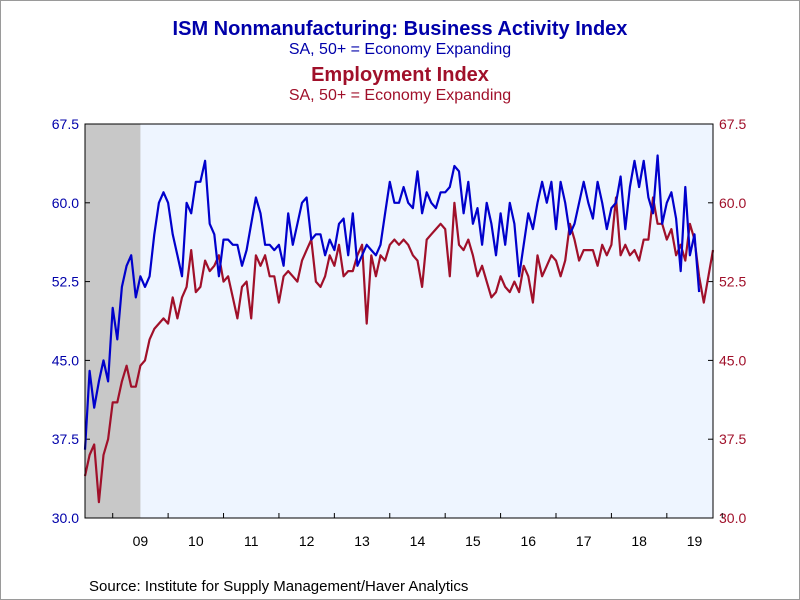 Image resolution: width=800 pixels, height=600 pixels. What do you see at coordinates (196, 541) in the screenshot?
I see `x-tick-label: 10` at bounding box center [196, 541].